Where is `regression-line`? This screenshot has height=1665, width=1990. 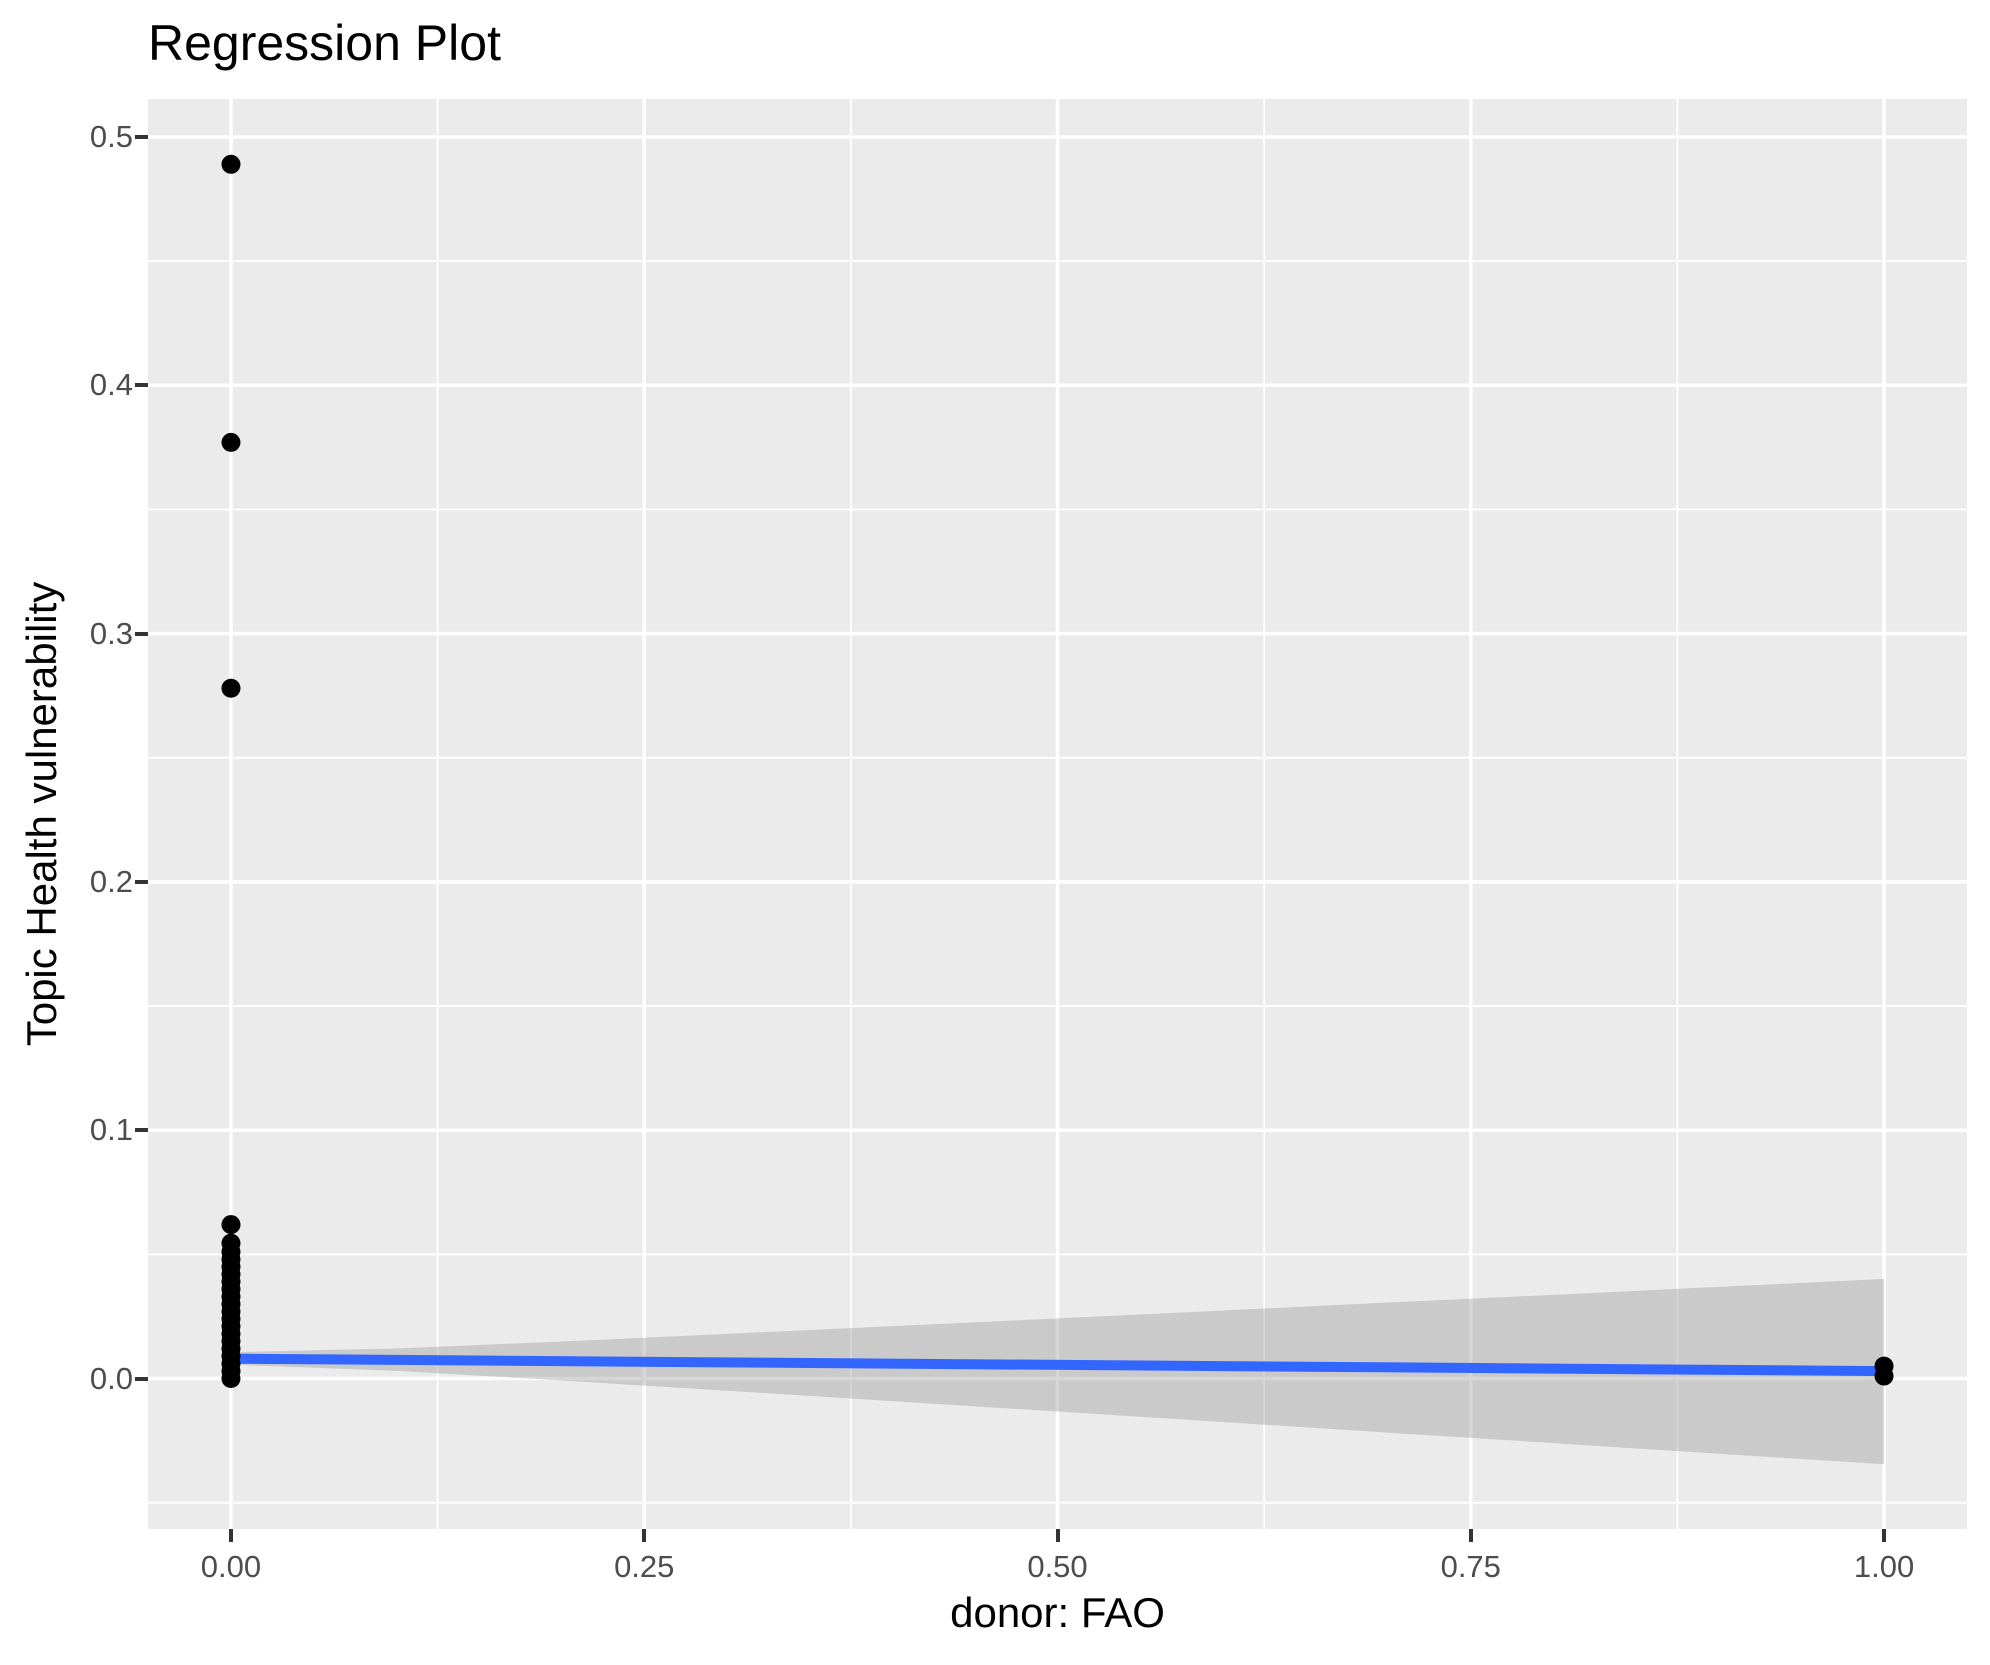 regression-line is located at coordinates (1057, 1365).